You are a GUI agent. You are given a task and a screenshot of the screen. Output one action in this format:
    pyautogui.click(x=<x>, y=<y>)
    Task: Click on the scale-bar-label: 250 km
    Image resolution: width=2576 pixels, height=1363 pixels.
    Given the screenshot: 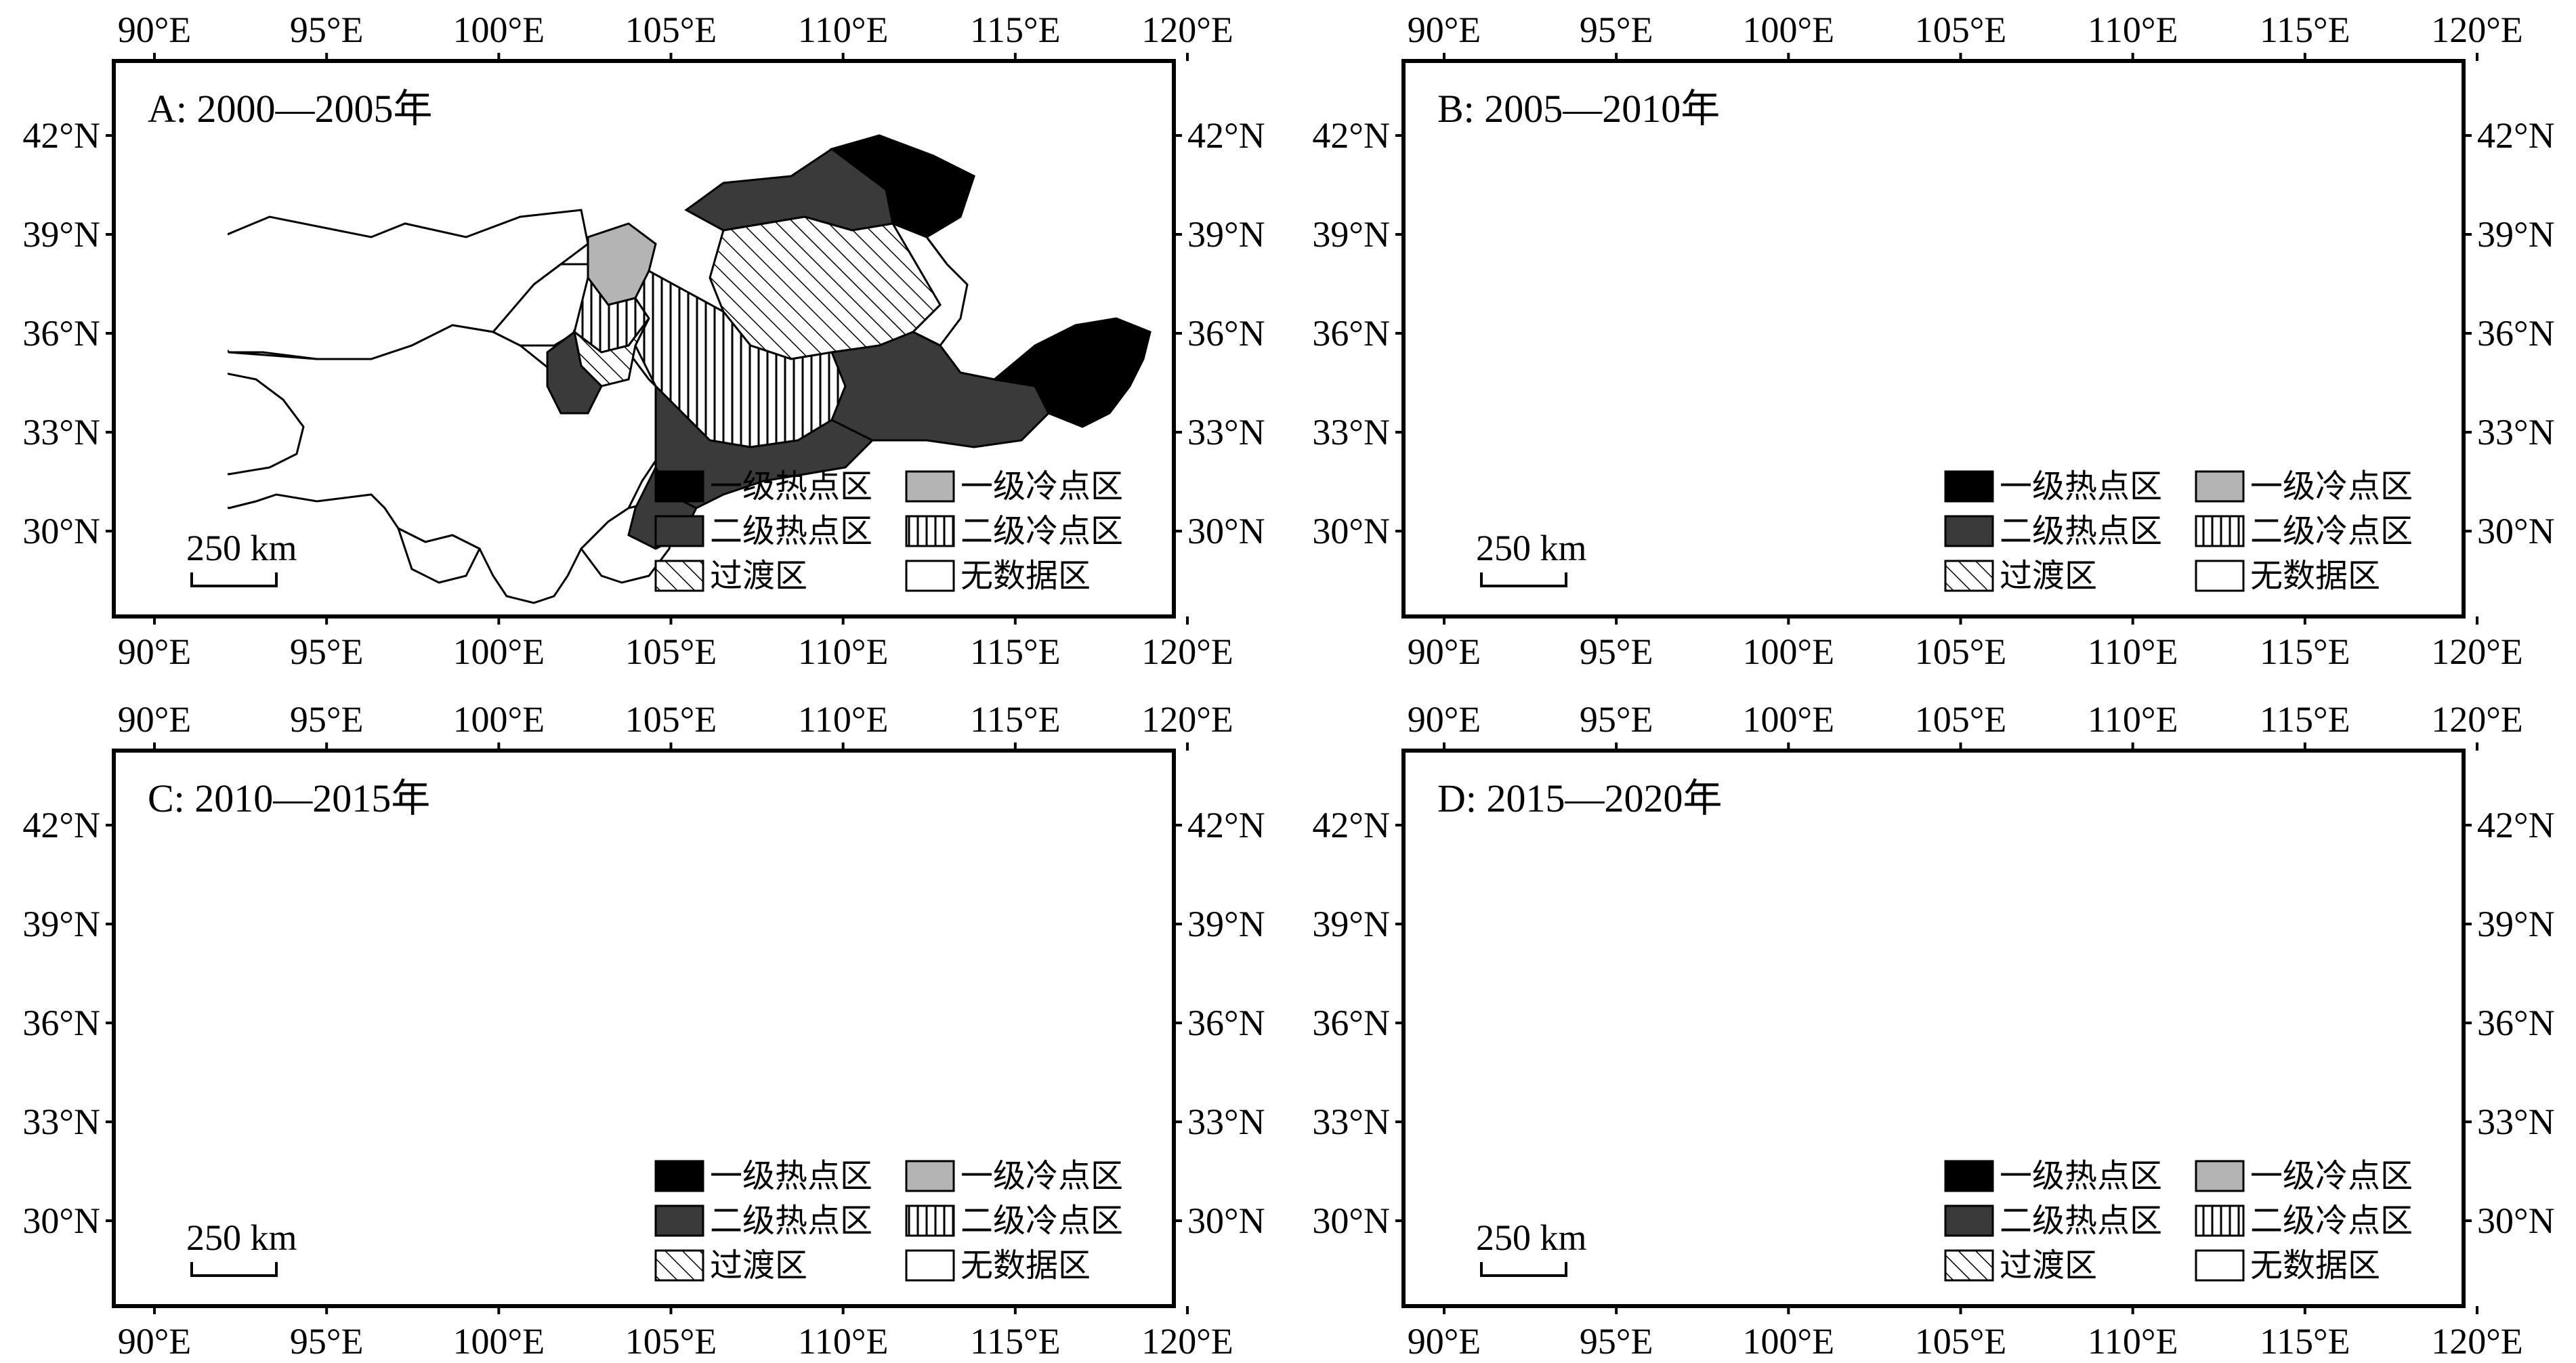 What is the action you would take?
    pyautogui.click(x=1531, y=548)
    